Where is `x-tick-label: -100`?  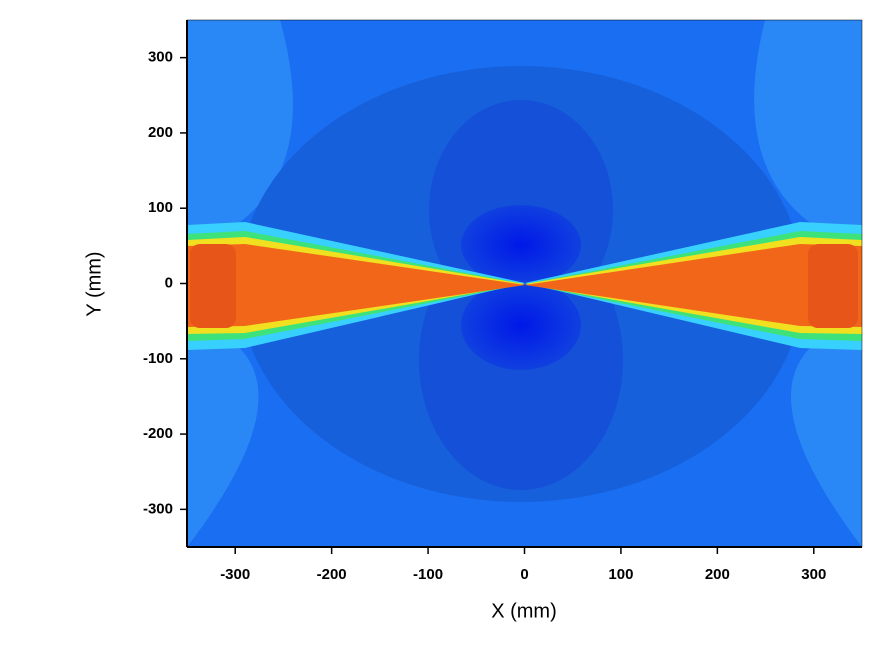 x-tick-label: -100 is located at coordinates (428, 574).